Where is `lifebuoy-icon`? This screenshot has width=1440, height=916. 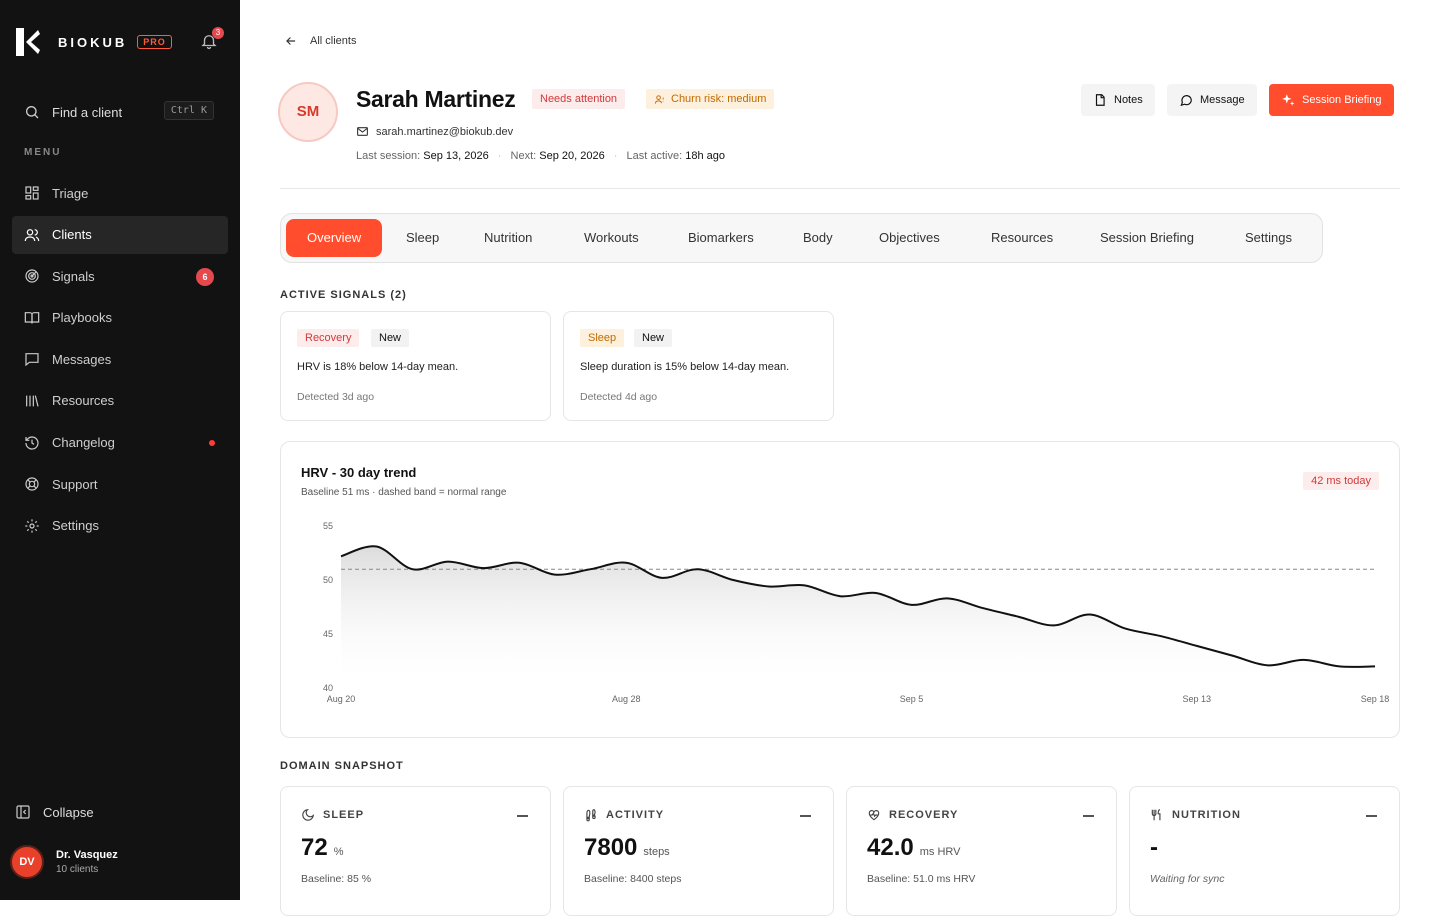
lifebuoy-icon is located at coordinates (32, 484).